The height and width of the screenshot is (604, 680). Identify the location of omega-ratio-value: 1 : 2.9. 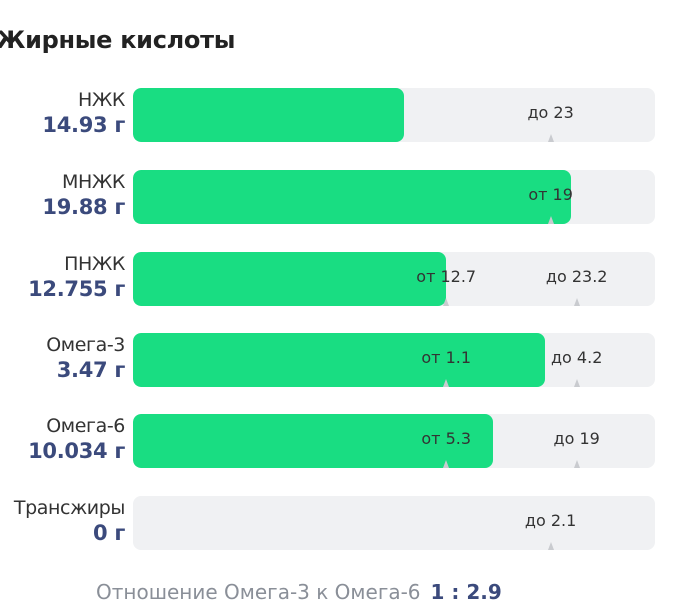
(466, 592).